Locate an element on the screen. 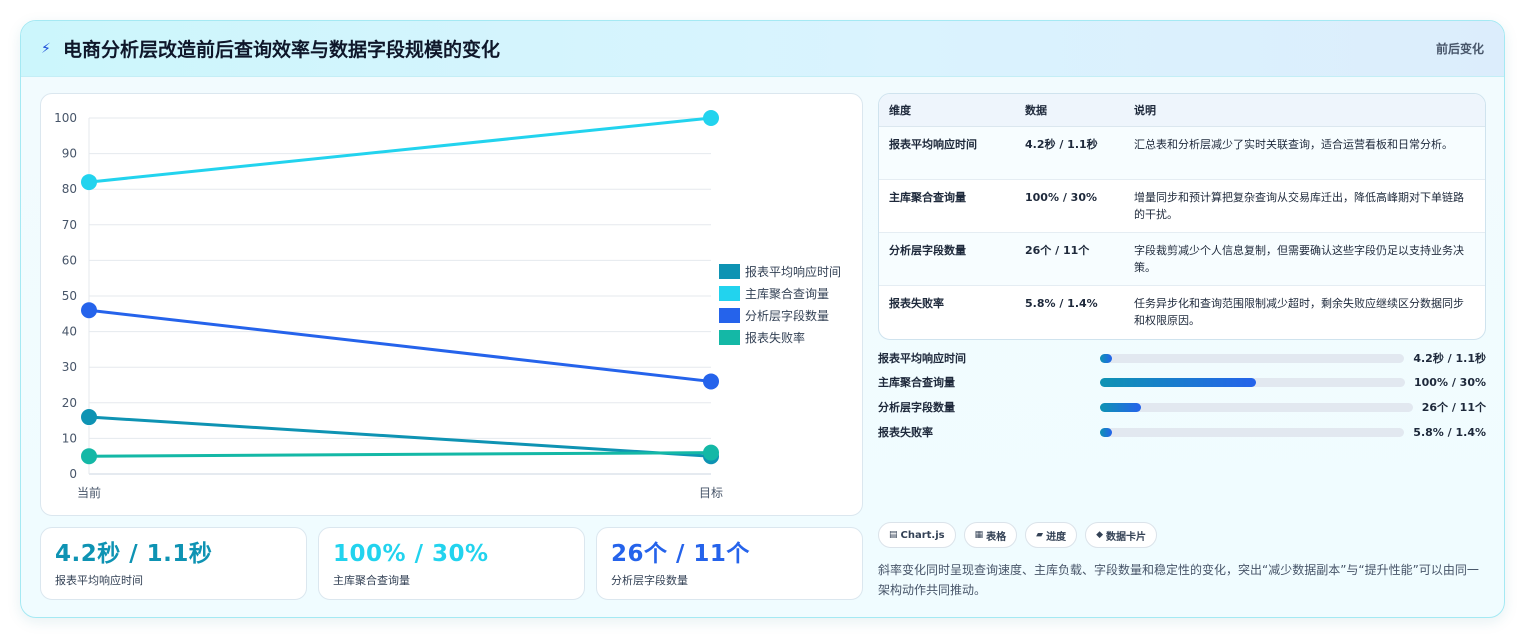  chip-label: 数据卡片 is located at coordinates (1125, 537).